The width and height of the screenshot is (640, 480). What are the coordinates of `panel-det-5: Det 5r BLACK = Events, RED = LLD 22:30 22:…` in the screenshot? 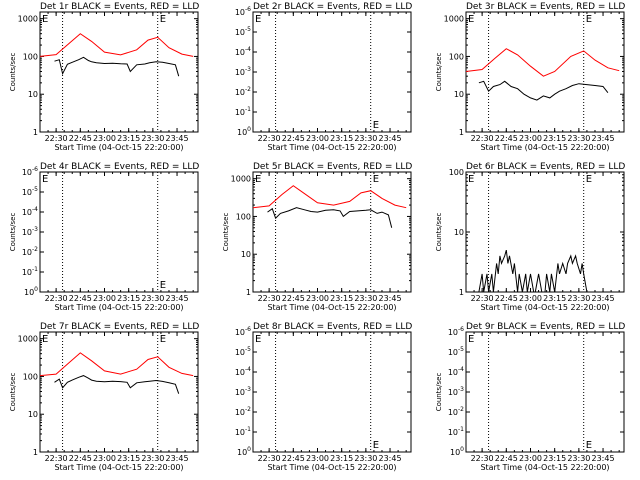 It's located at (317, 237).